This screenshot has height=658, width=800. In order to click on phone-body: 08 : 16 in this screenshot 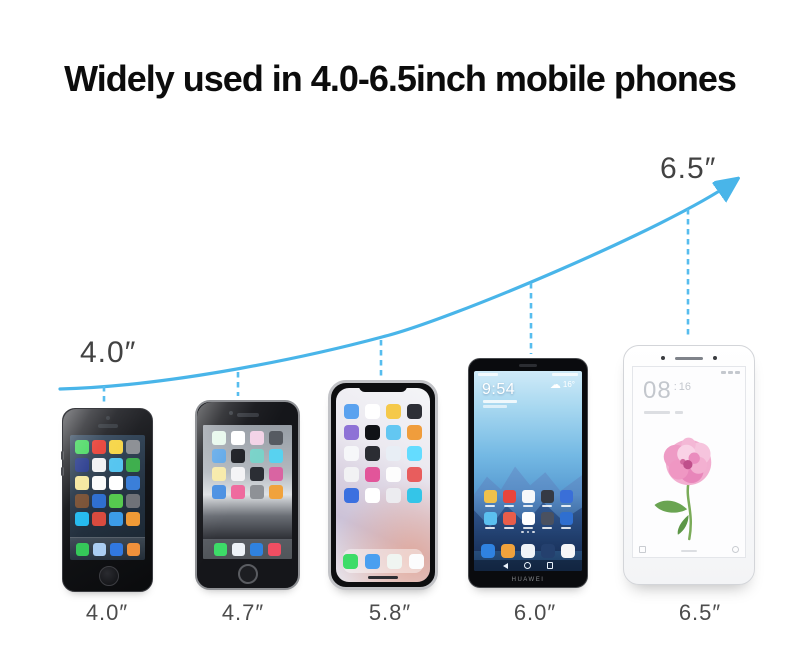, I will do `click(689, 465)`.